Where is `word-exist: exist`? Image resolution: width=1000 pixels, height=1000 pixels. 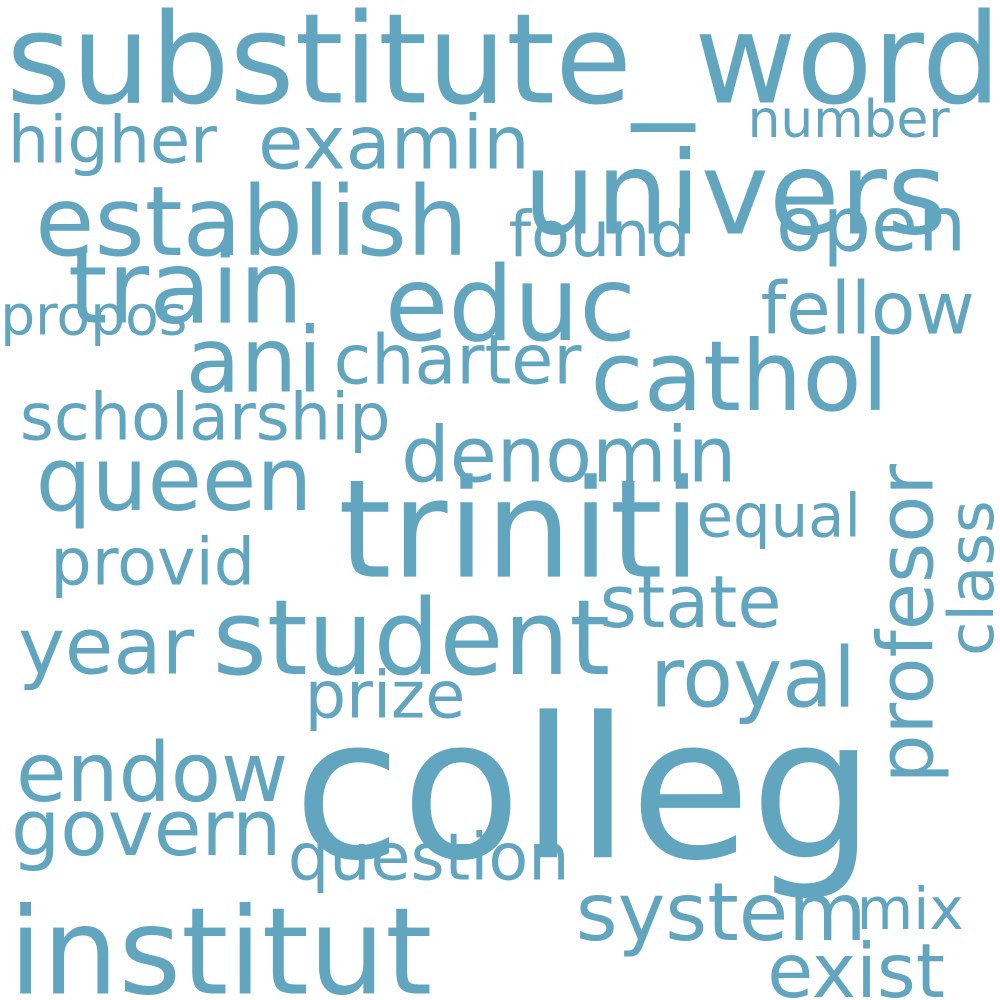 word-exist: exist is located at coordinates (856, 963).